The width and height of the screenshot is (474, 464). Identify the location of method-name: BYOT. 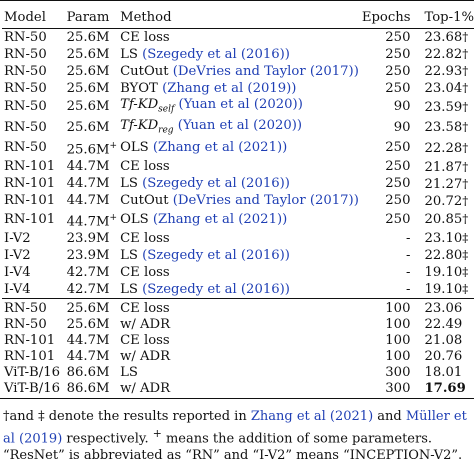
(139, 88).